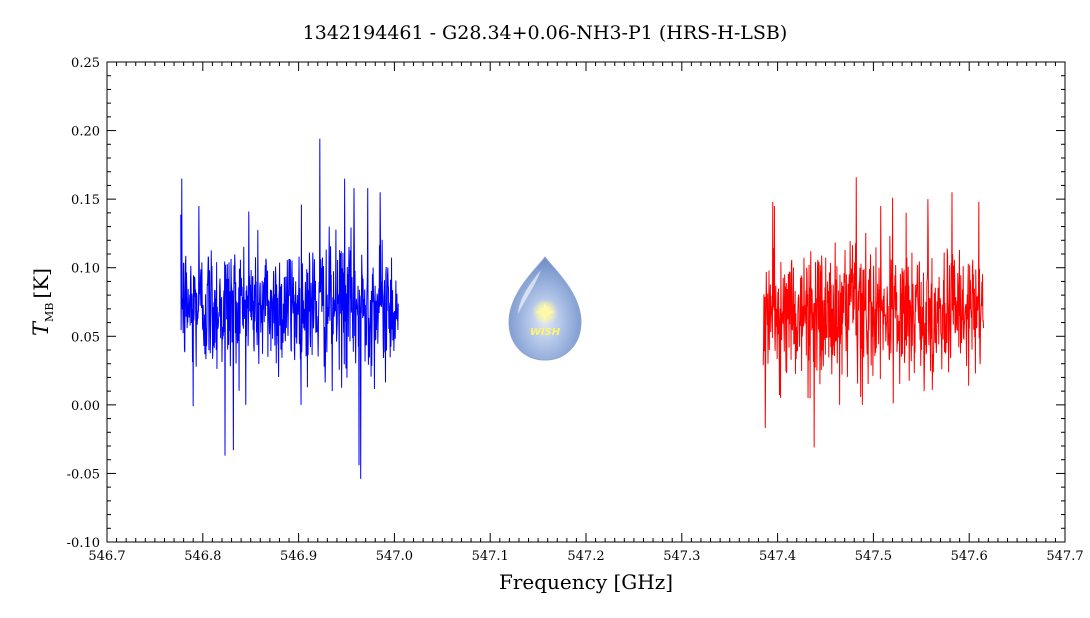 The width and height of the screenshot is (1090, 618). I want to click on y-axis-label-main: T, so click(41, 328).